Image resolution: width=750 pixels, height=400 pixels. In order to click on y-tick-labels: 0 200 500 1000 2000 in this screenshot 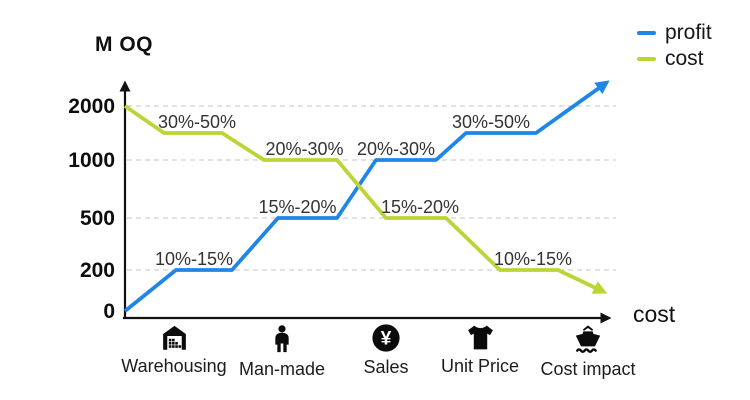, I will do `click(91, 209)`.